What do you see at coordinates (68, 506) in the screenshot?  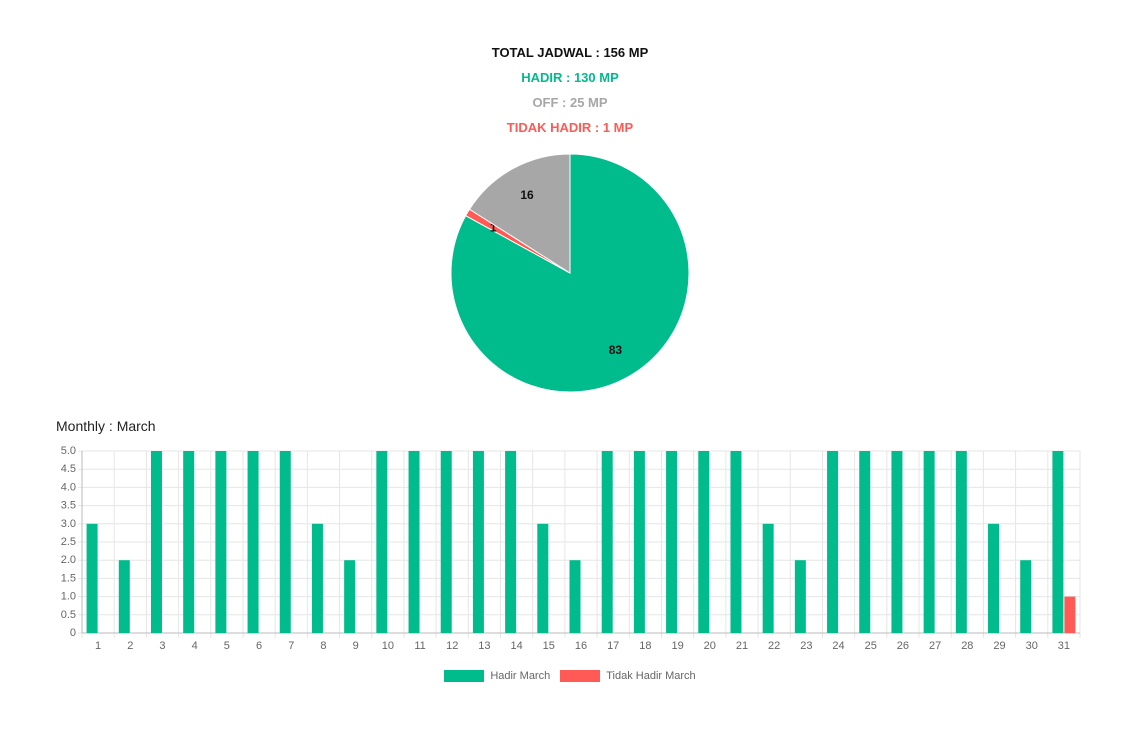 I see `y-tick-label: 3.5` at bounding box center [68, 506].